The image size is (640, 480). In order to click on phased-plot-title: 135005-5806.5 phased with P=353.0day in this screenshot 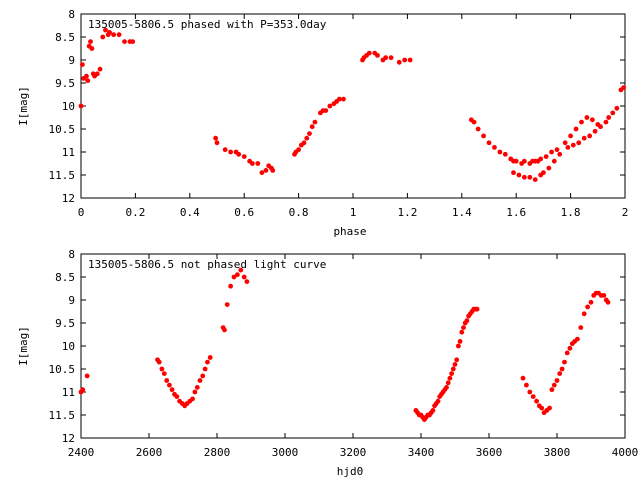, I will do `click(207, 24)`.